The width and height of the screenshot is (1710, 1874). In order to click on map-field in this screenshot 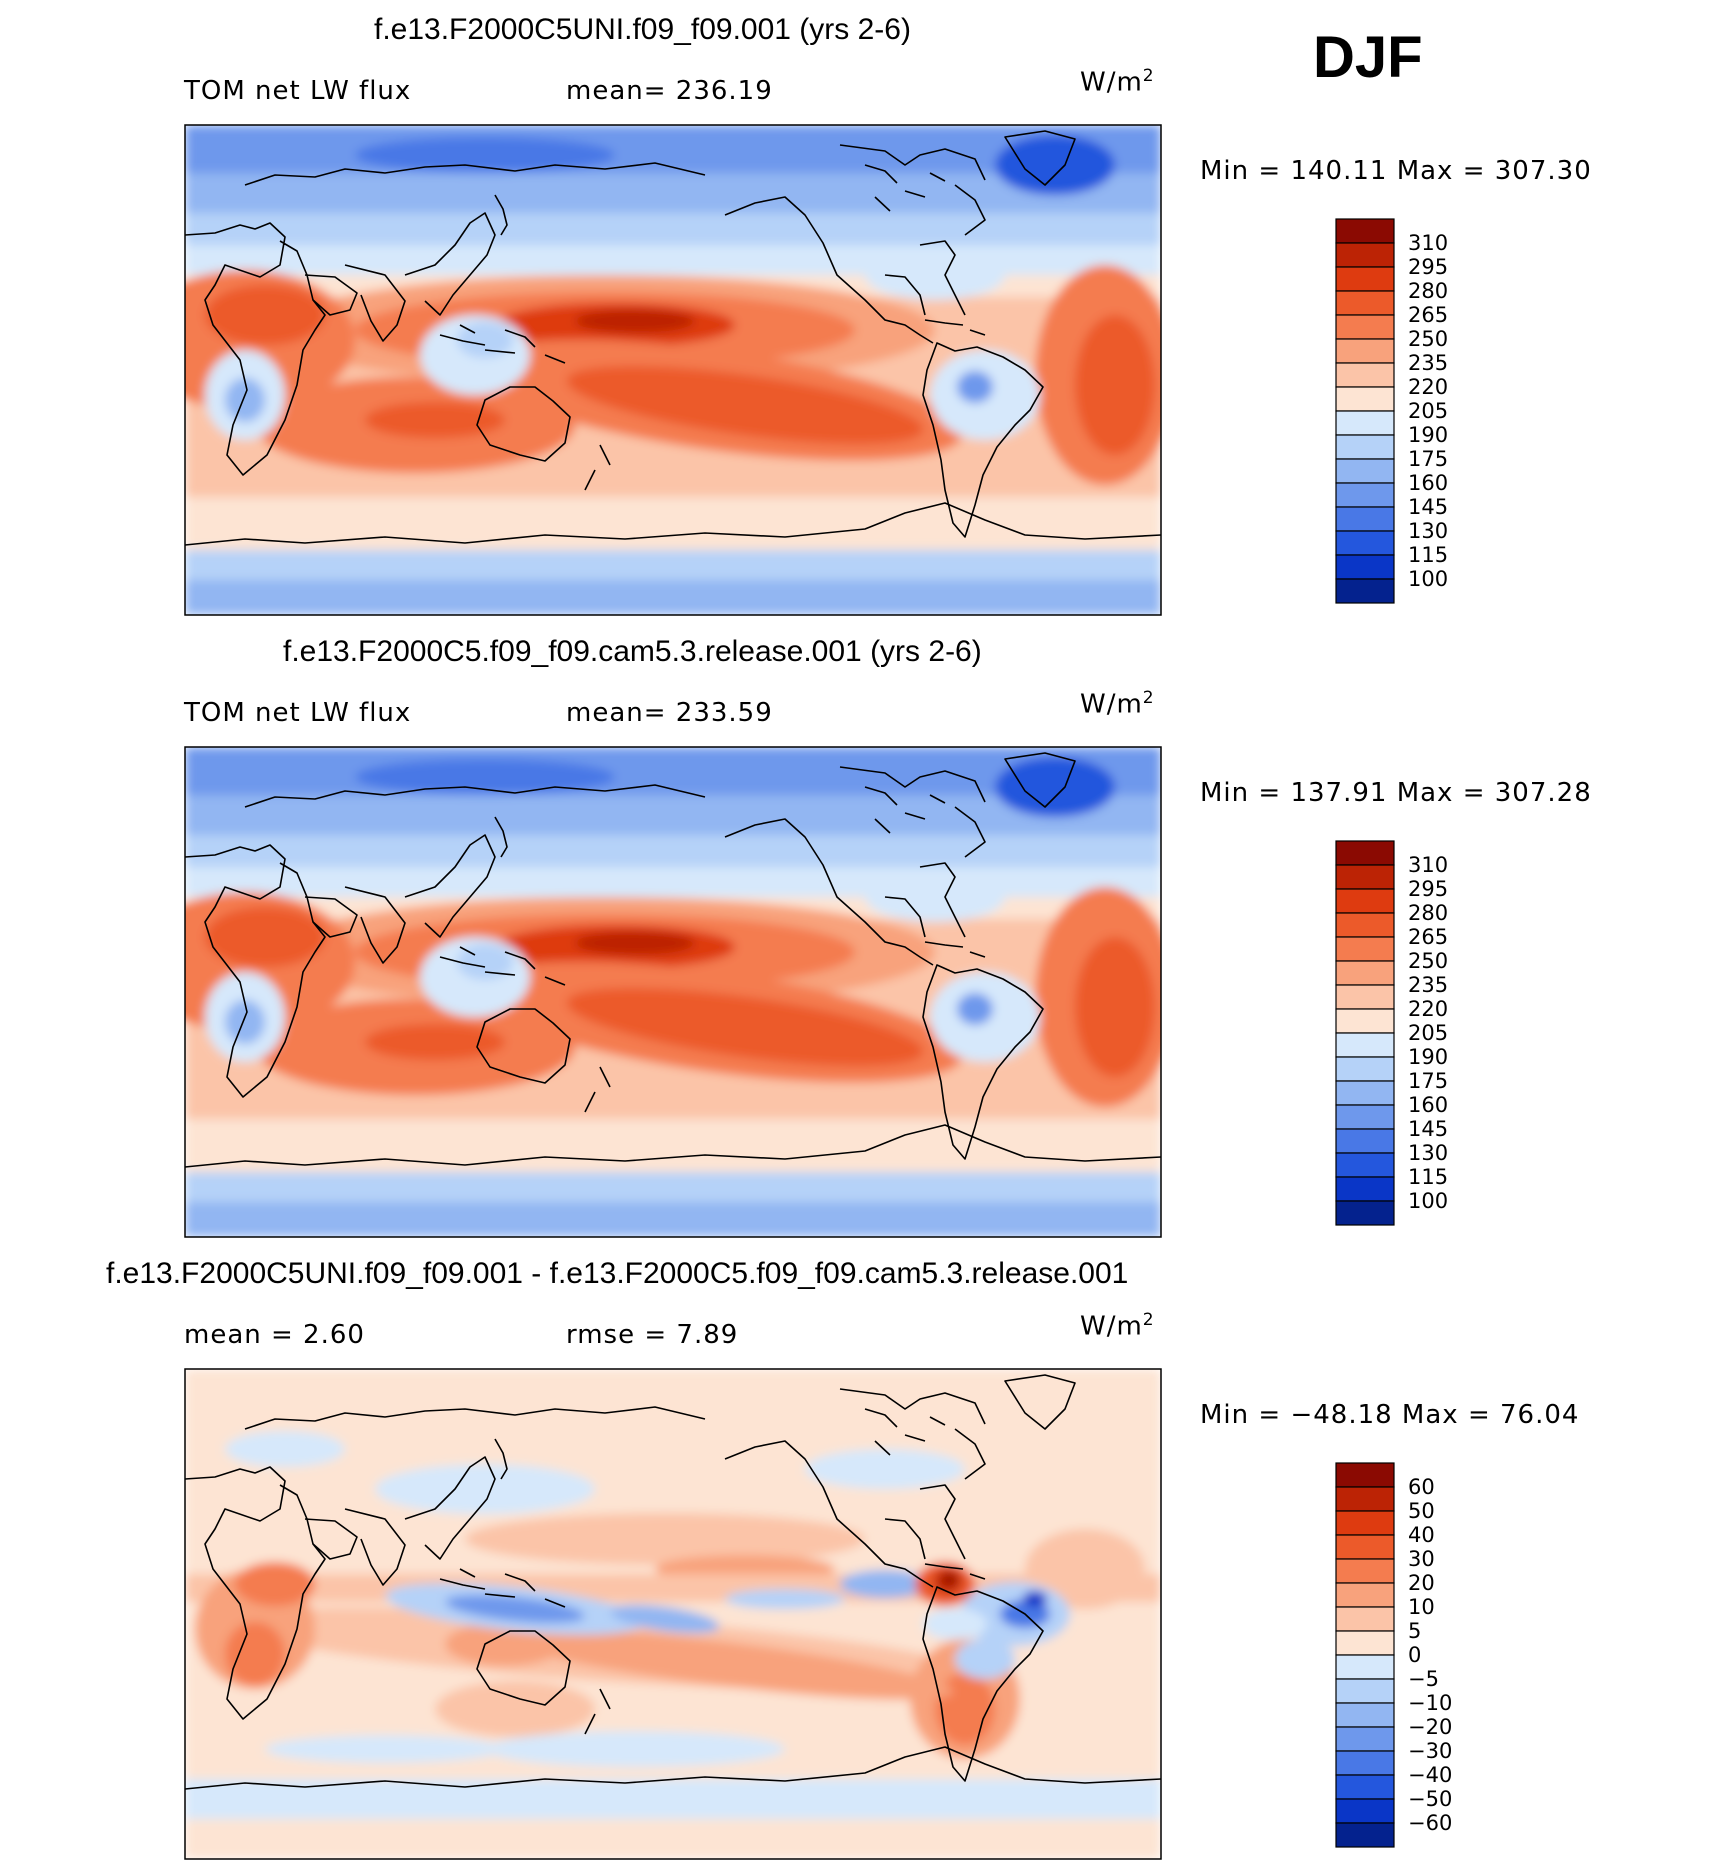, I will do `click(673, 370)`.